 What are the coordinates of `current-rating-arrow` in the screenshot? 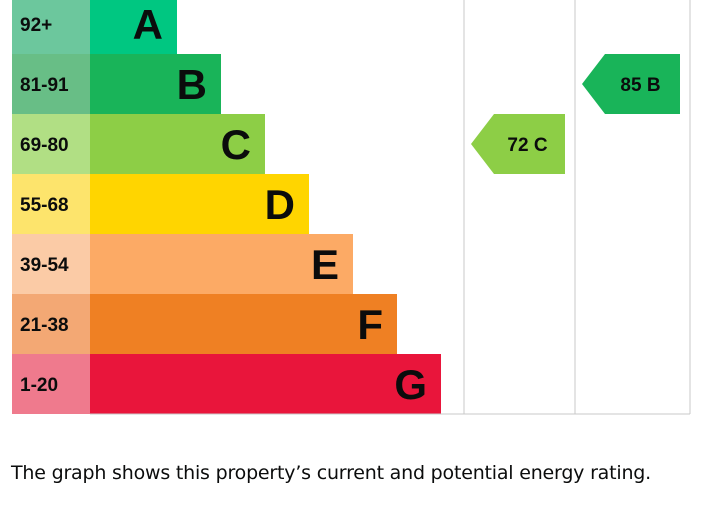 It's located at (518, 144).